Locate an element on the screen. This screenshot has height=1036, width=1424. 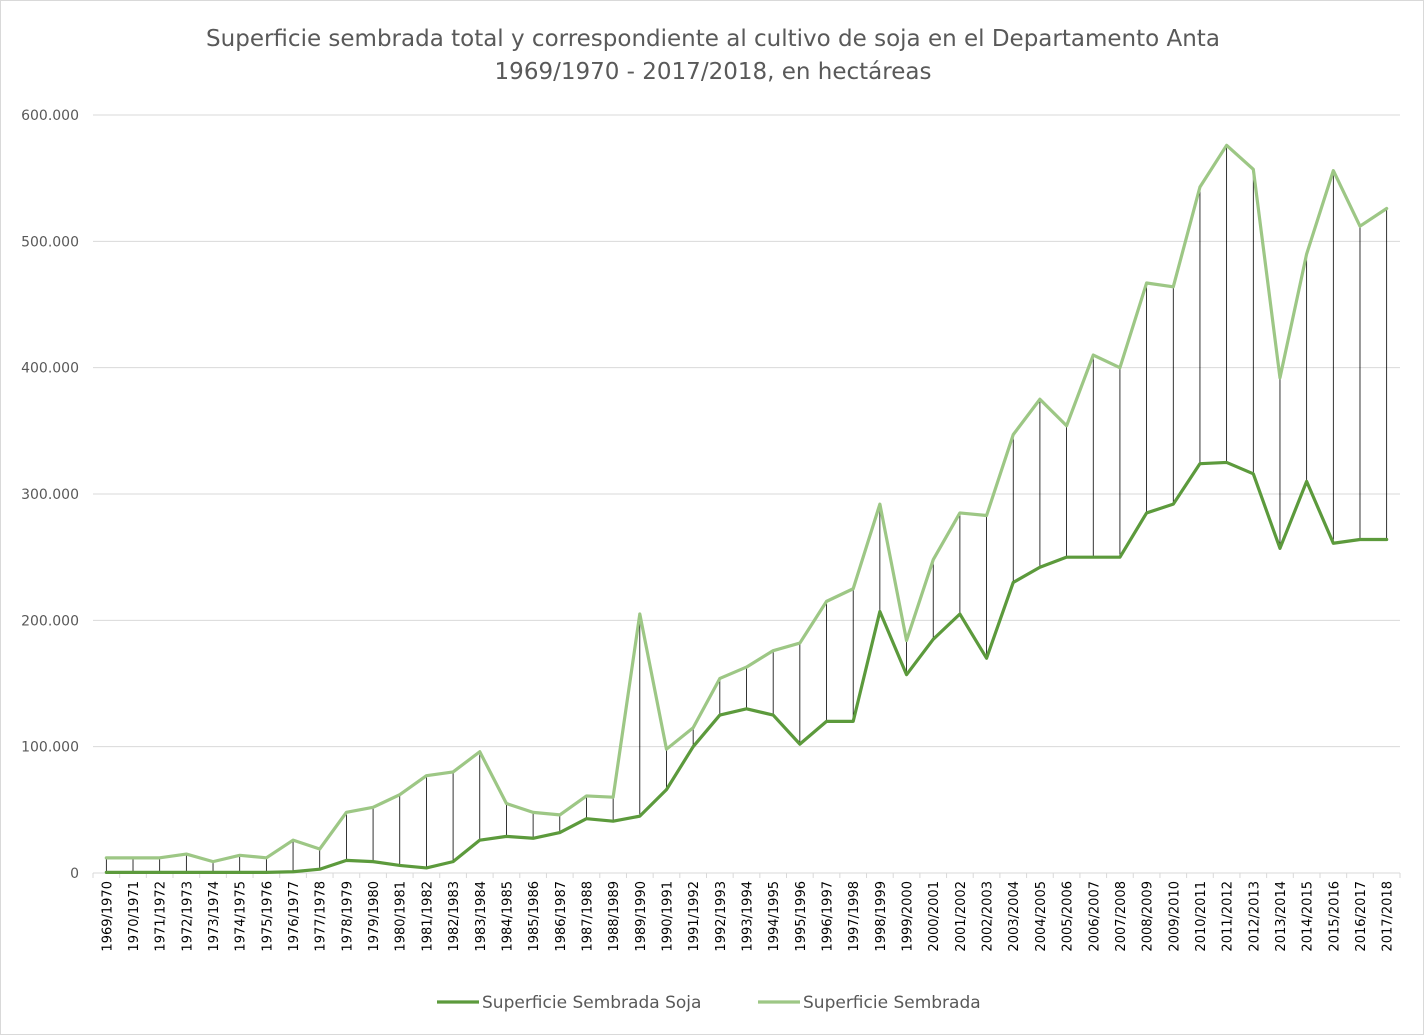
x-tick-label: 1987/1988 is located at coordinates (587, 916).